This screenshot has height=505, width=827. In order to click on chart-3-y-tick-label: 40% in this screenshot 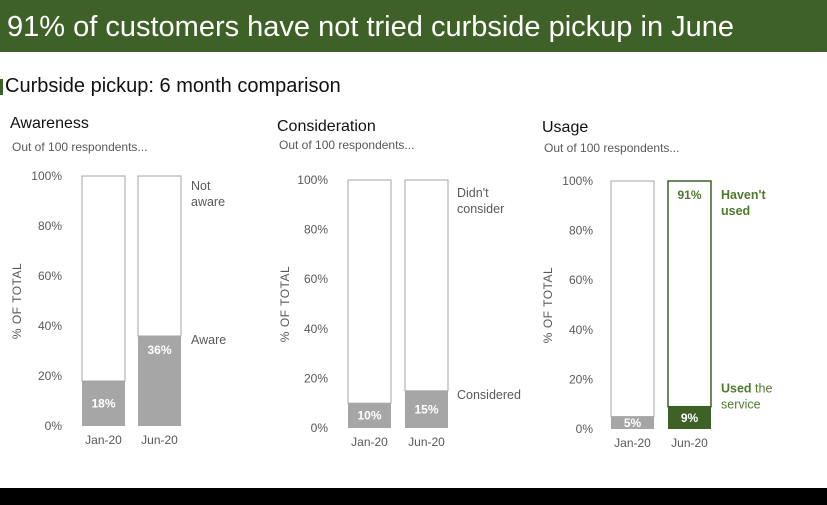, I will do `click(581, 330)`.